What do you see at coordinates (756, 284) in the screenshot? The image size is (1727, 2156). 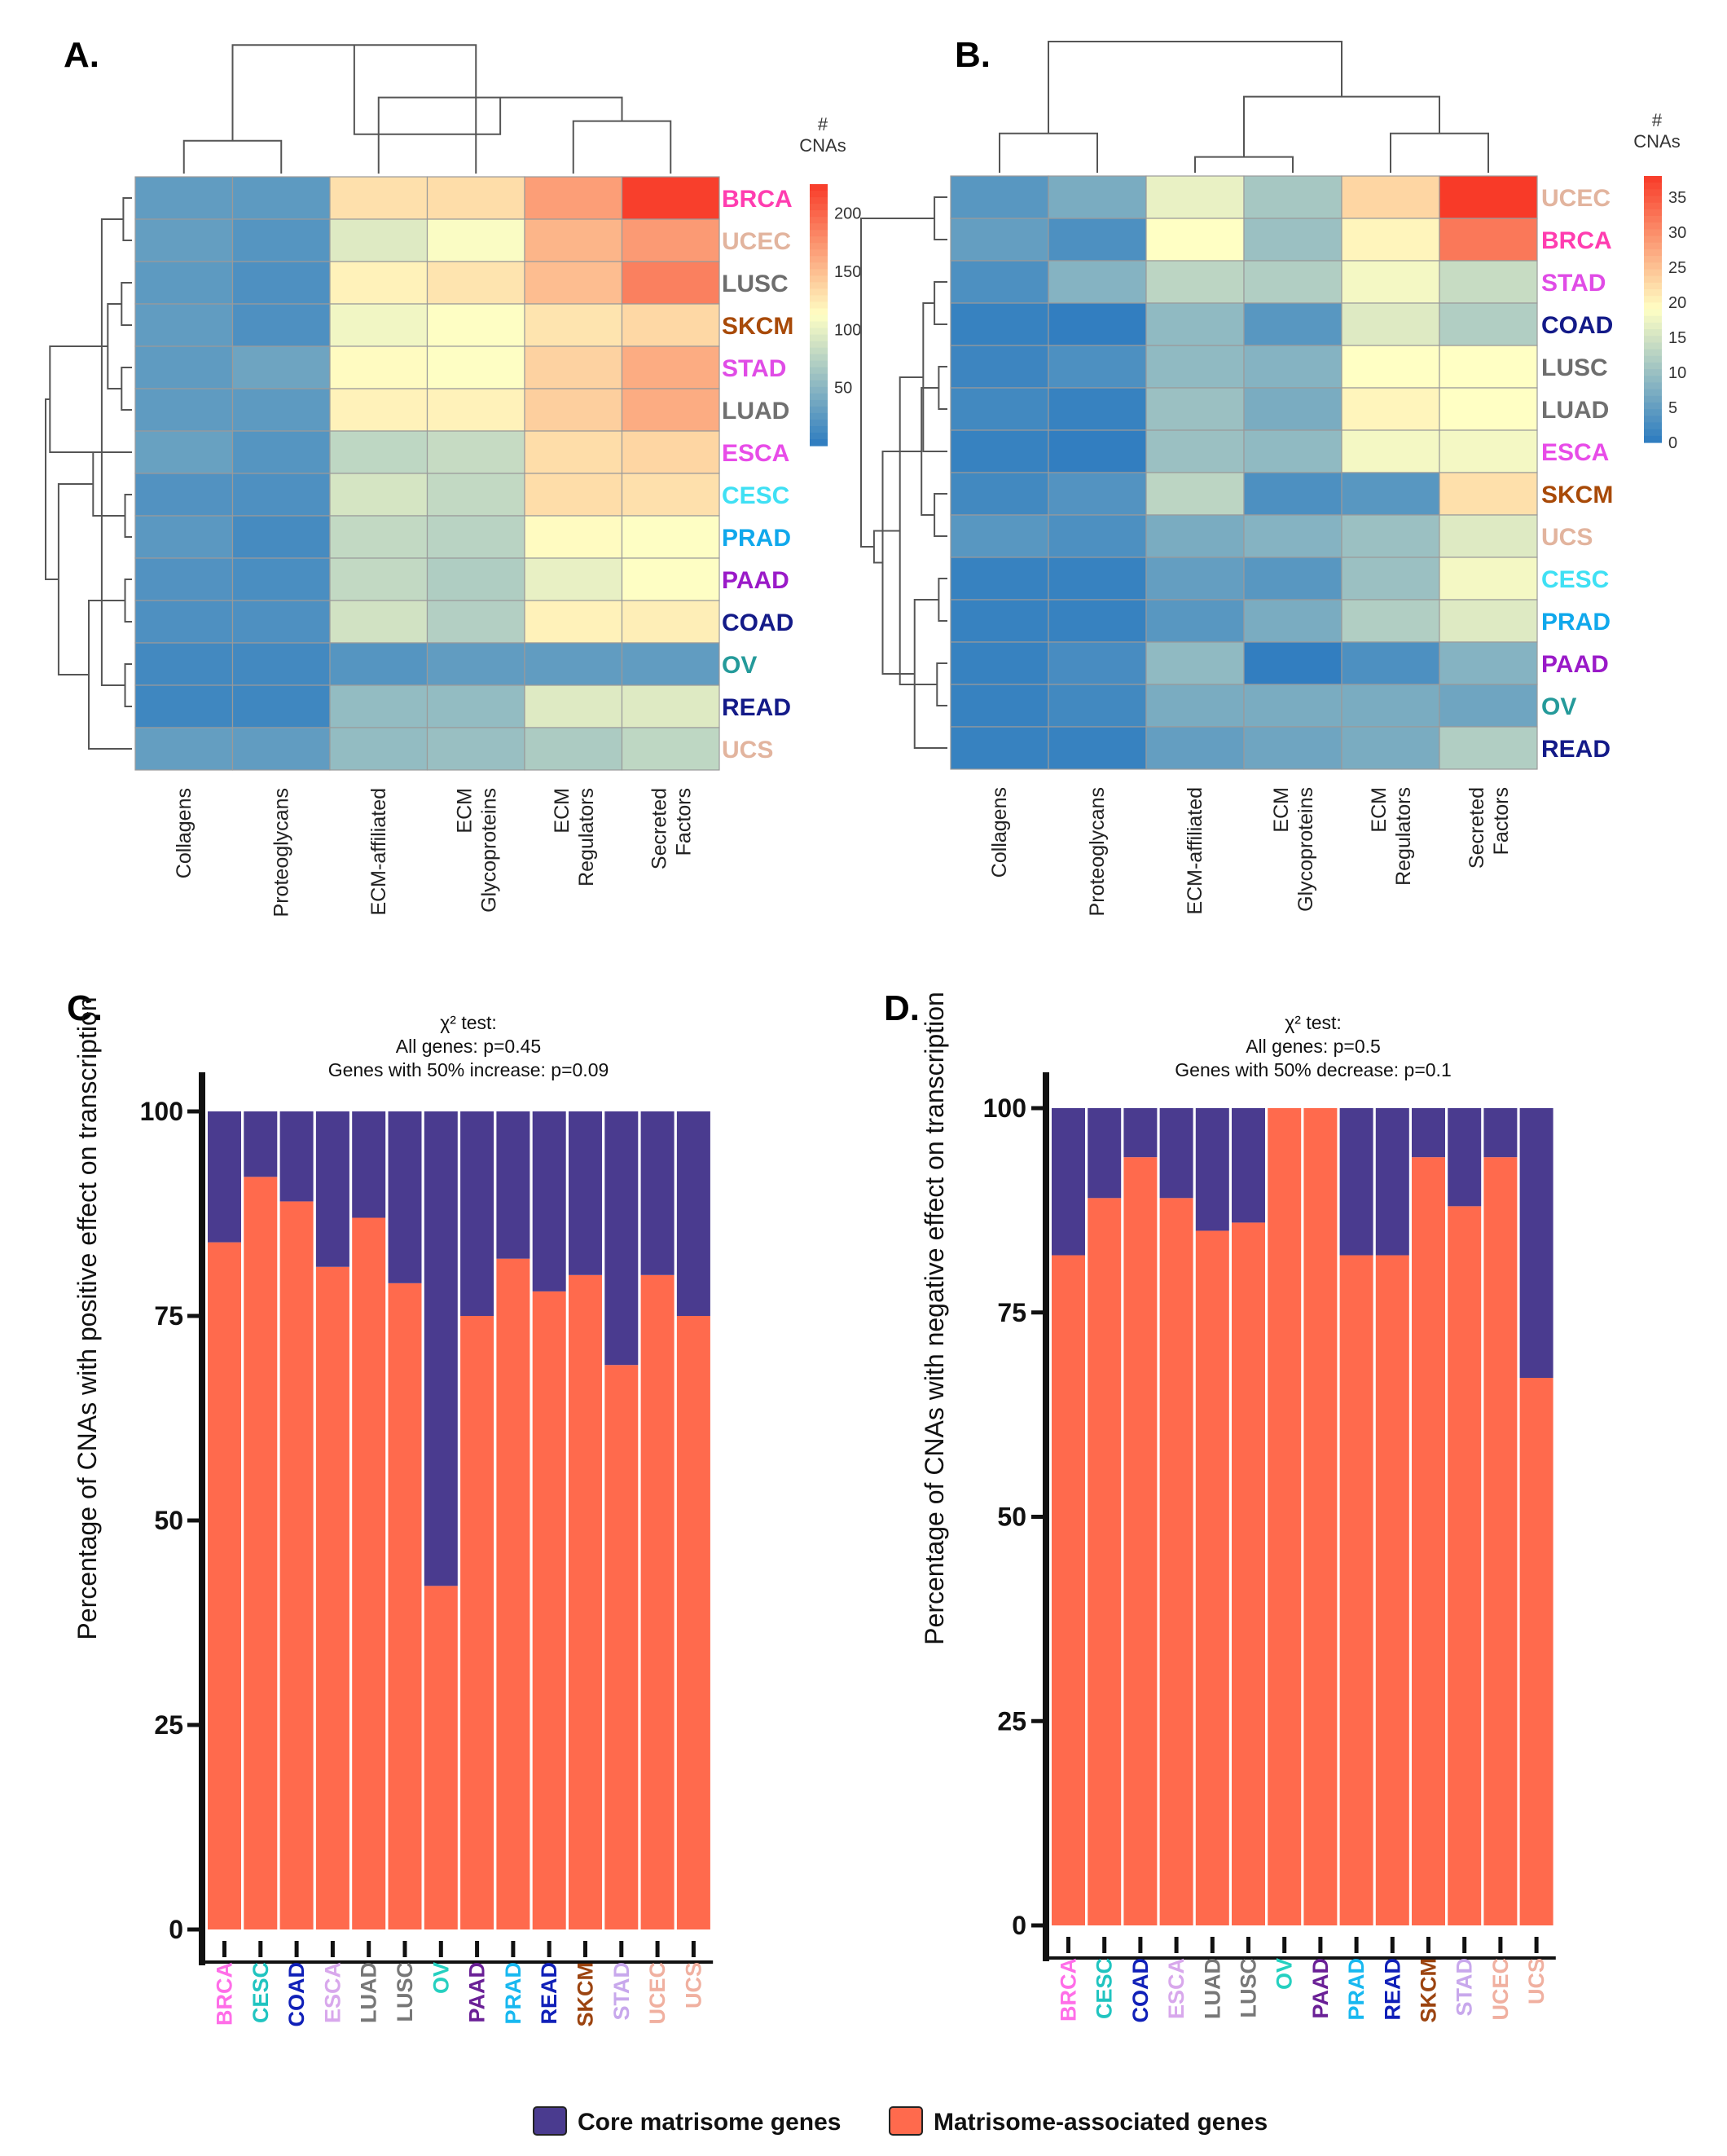 I see `row-label-lusc: LUSC` at bounding box center [756, 284].